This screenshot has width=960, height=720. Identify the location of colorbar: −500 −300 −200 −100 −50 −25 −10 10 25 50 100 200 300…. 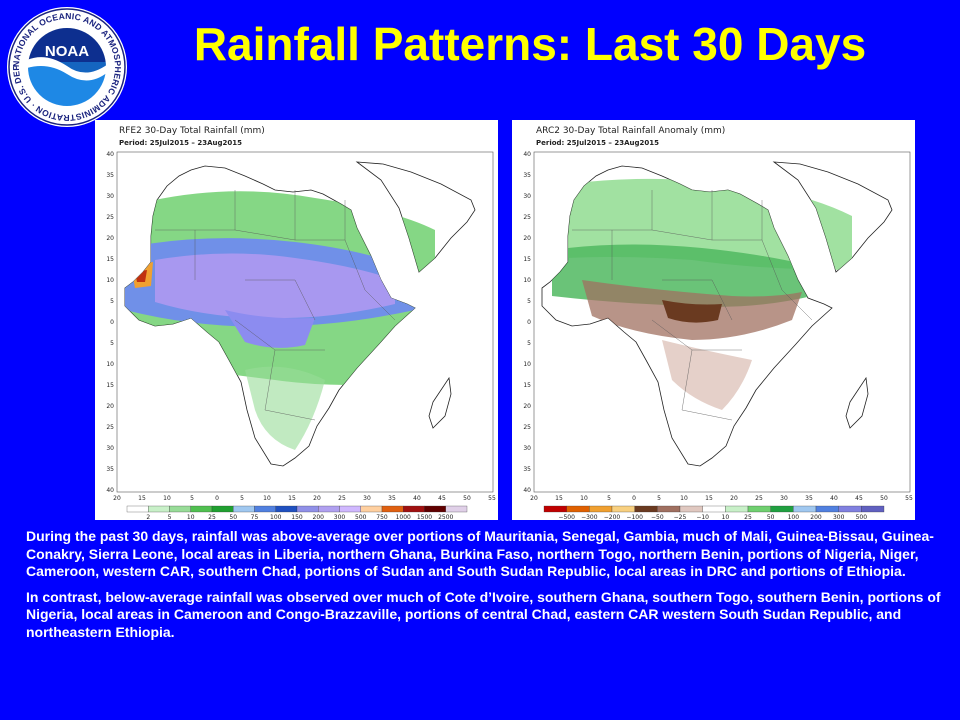
(714, 512).